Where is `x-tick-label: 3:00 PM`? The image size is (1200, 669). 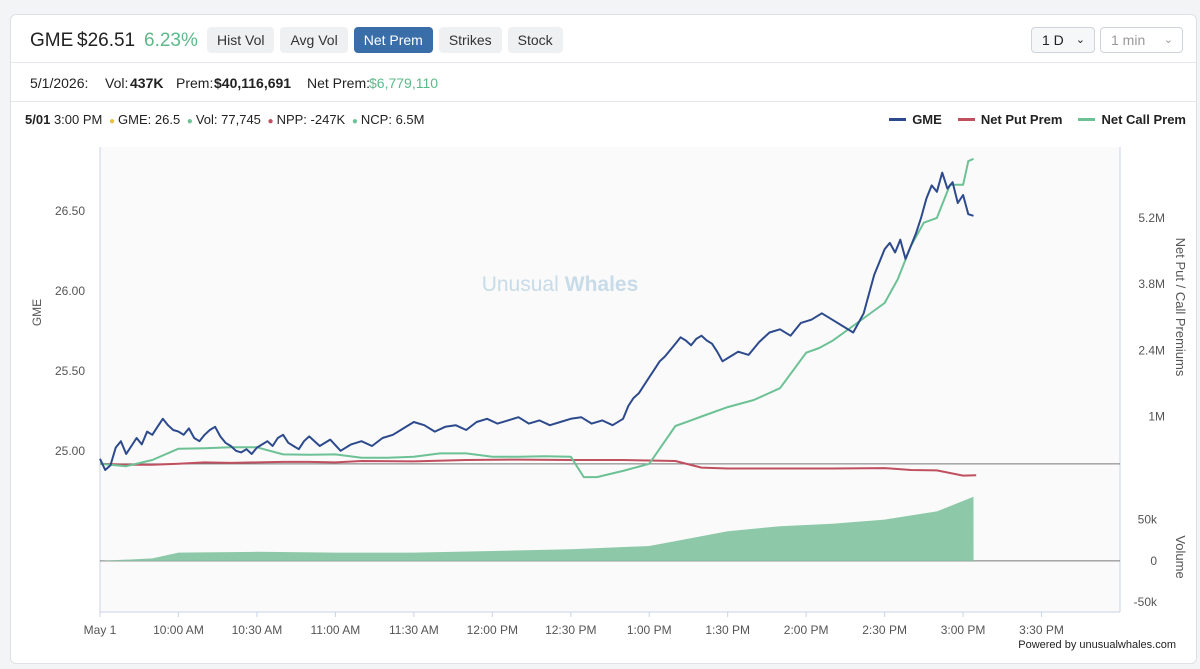
x-tick-label: 3:00 PM is located at coordinates (963, 630).